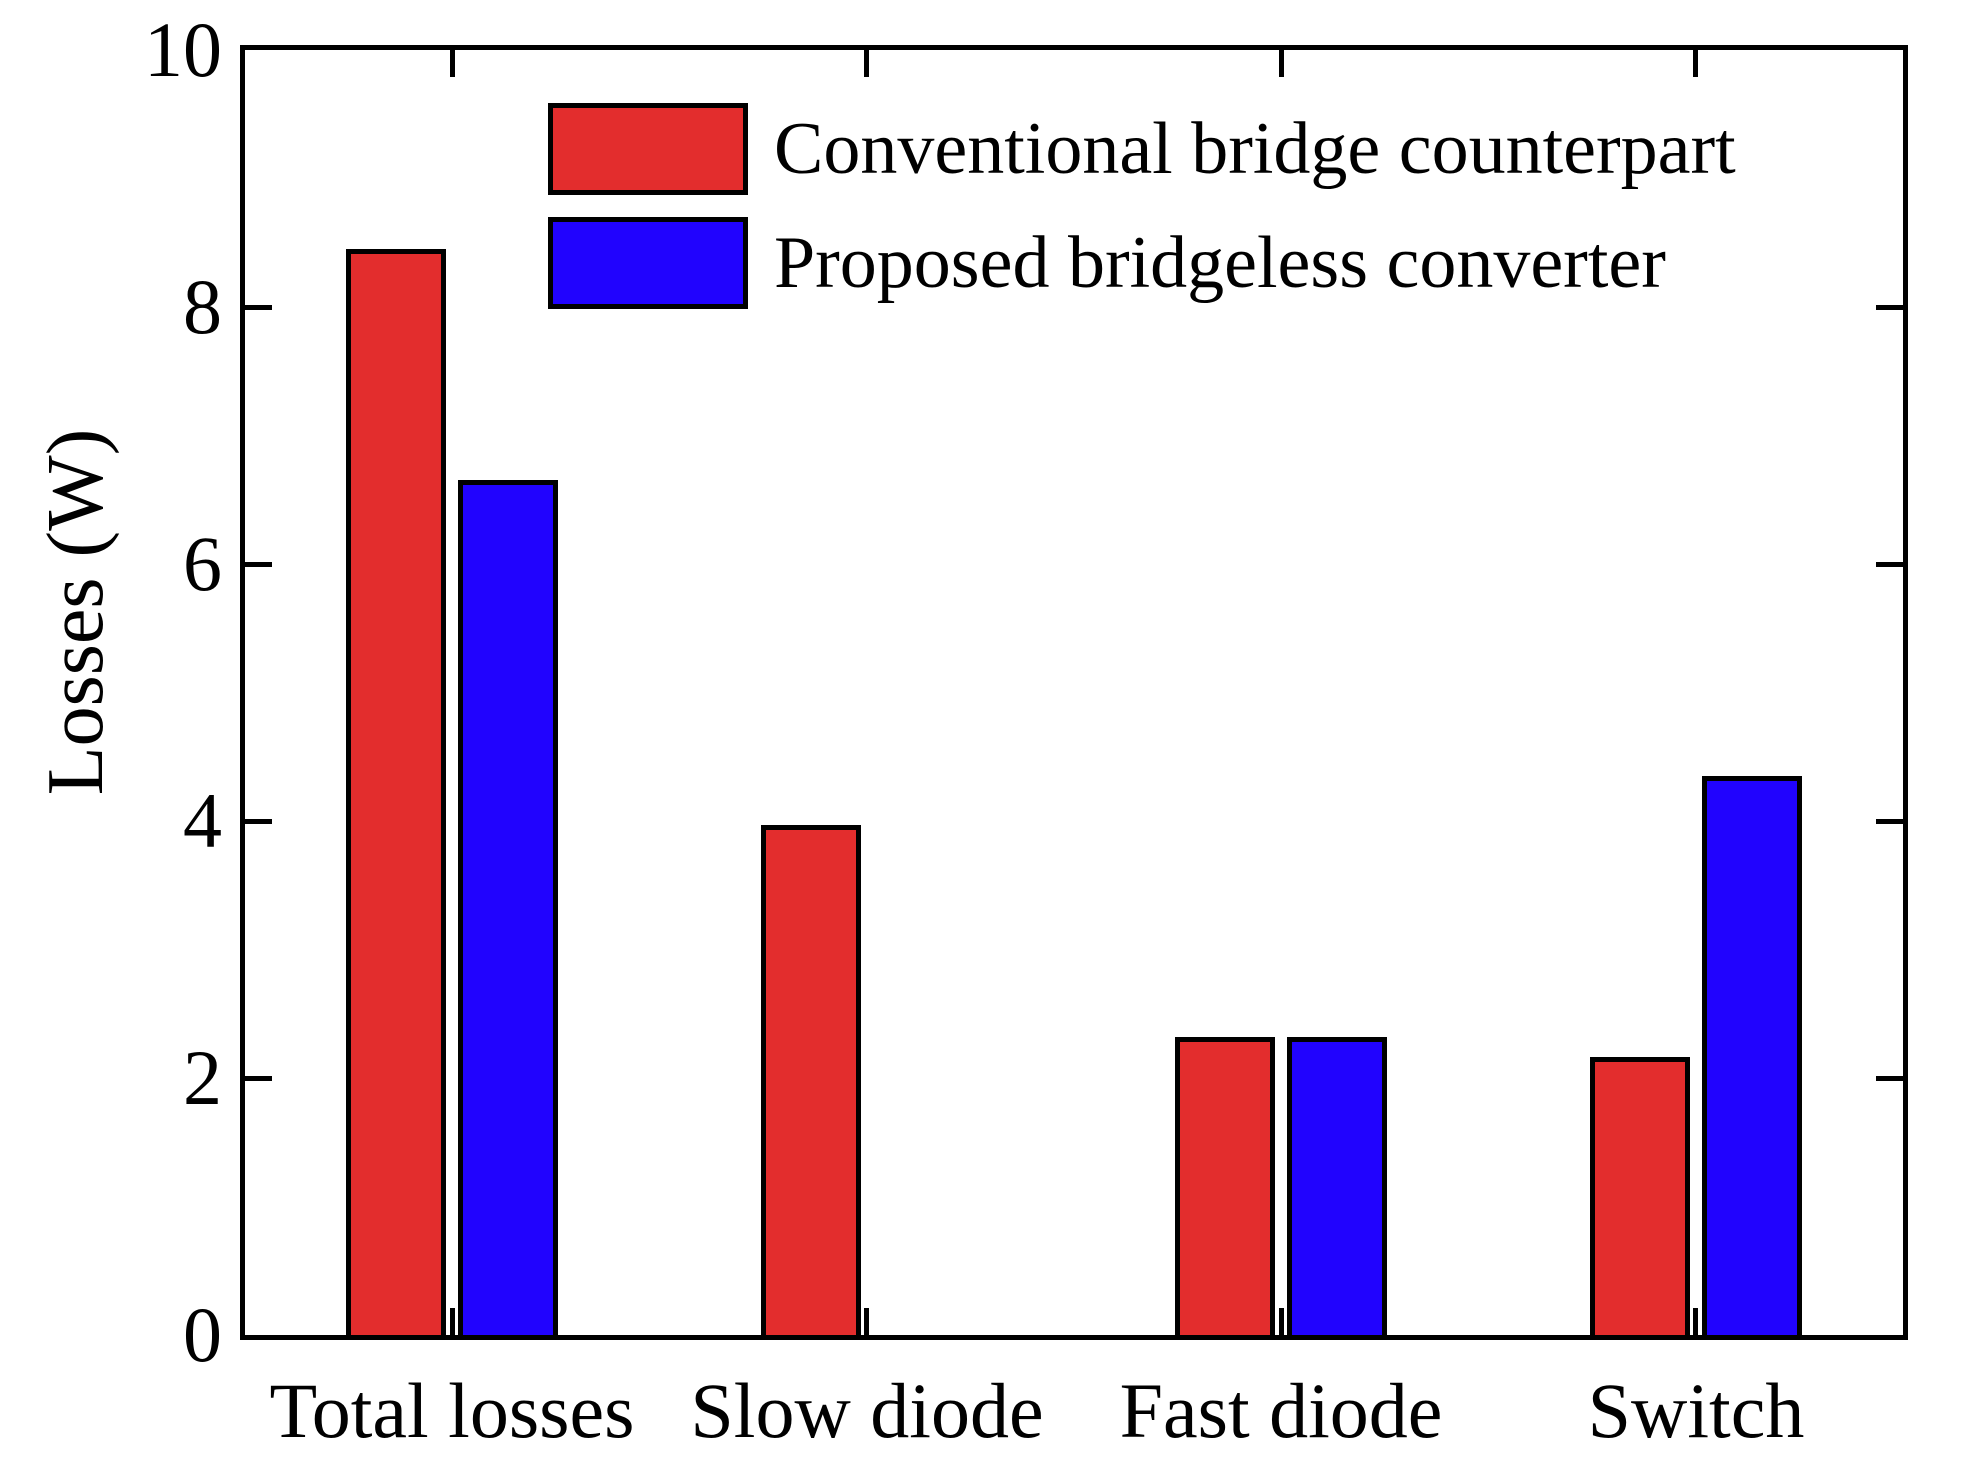  I want to click on x-category-label-0: Total losses, so click(452, 1410).